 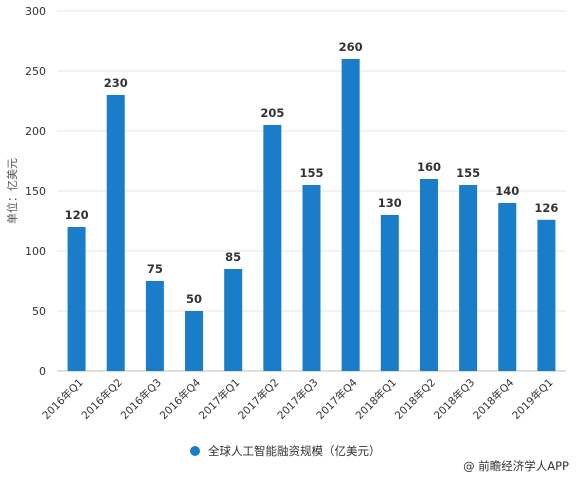 What do you see at coordinates (35, 251) in the screenshot?
I see `y-tick-label: 100` at bounding box center [35, 251].